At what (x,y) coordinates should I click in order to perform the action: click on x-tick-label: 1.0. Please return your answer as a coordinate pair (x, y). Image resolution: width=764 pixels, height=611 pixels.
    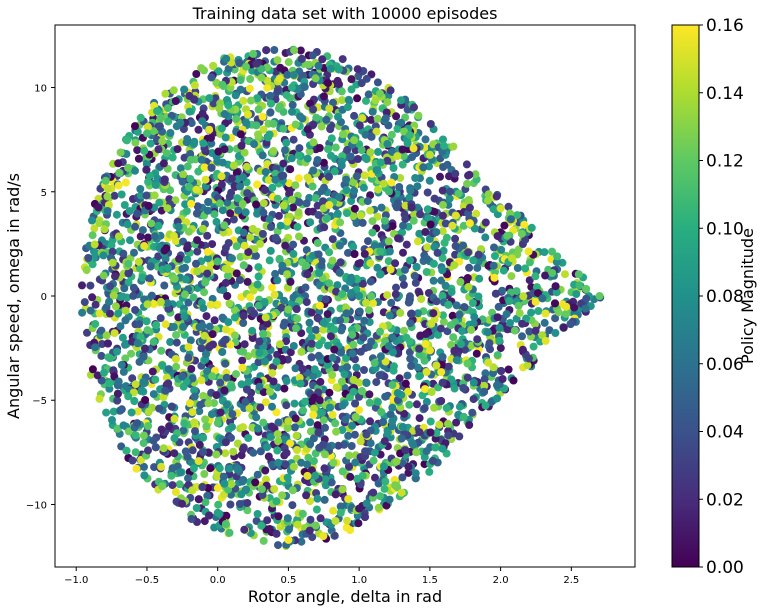
    Looking at the image, I should click on (359, 580).